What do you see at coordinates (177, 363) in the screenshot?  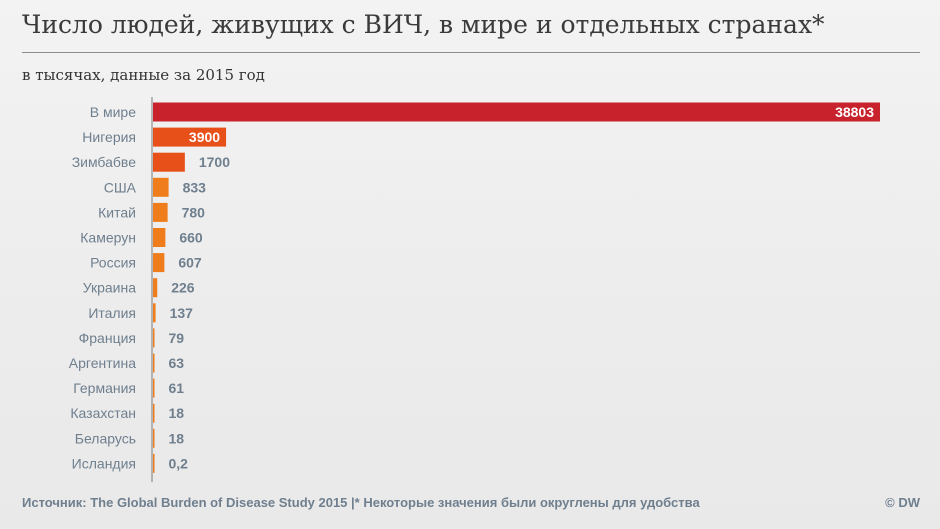 I see `value-label: 63` at bounding box center [177, 363].